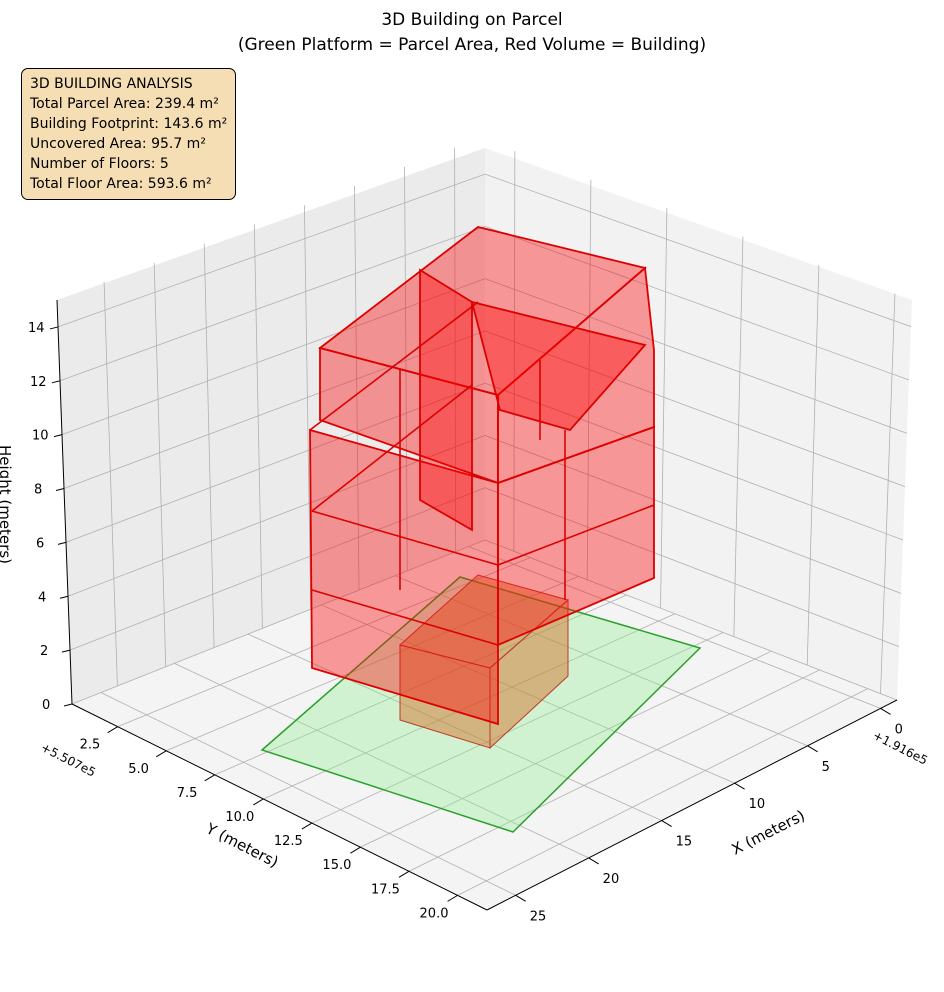  What do you see at coordinates (768, 832) in the screenshot?
I see `x-axis-label: X (meters)` at bounding box center [768, 832].